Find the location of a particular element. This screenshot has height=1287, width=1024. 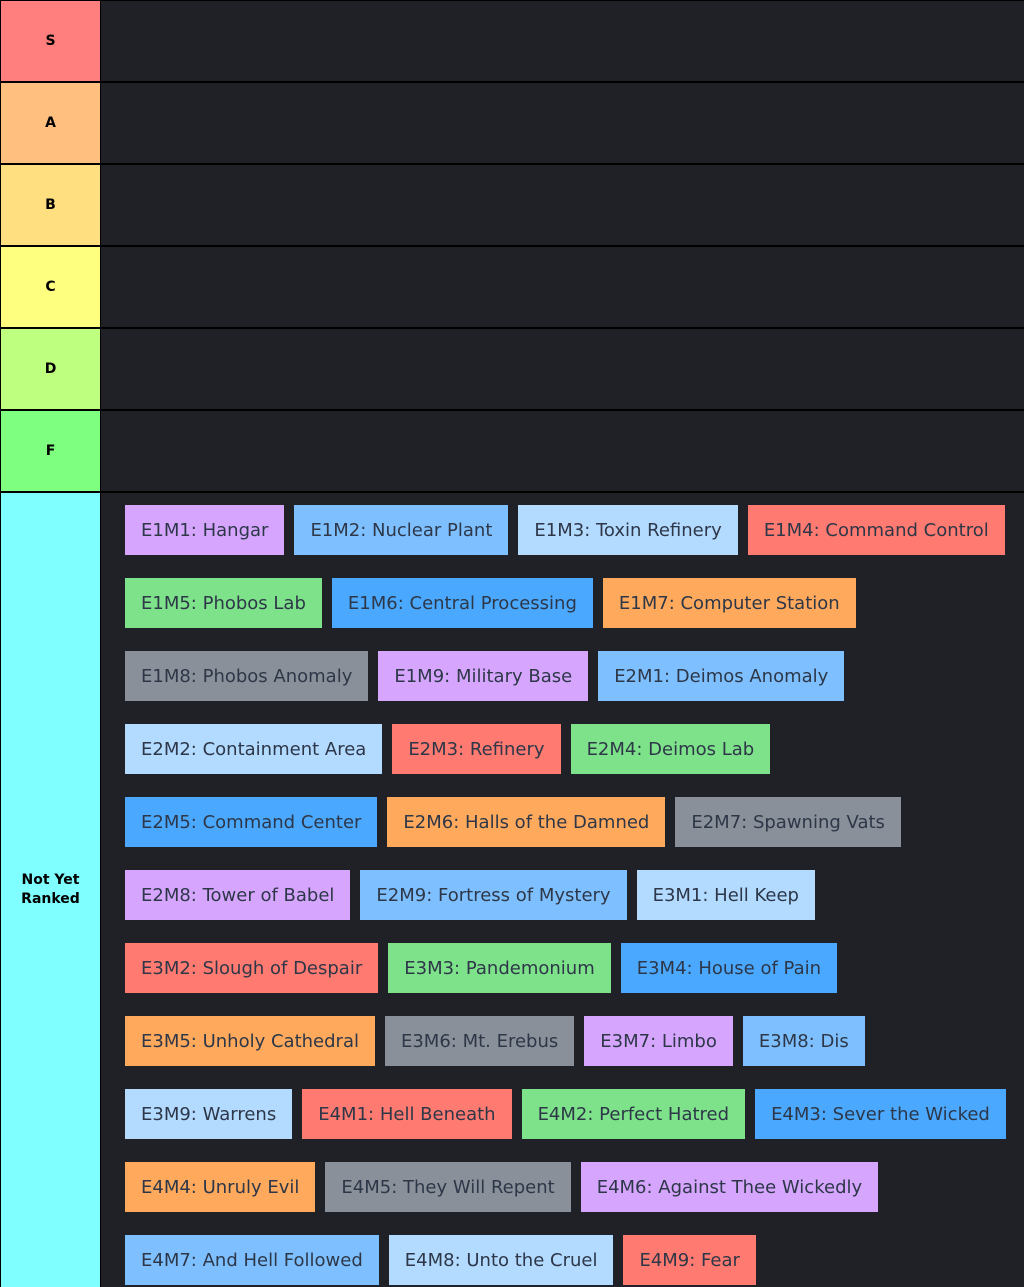

tier-row-a: A is located at coordinates (512, 123).